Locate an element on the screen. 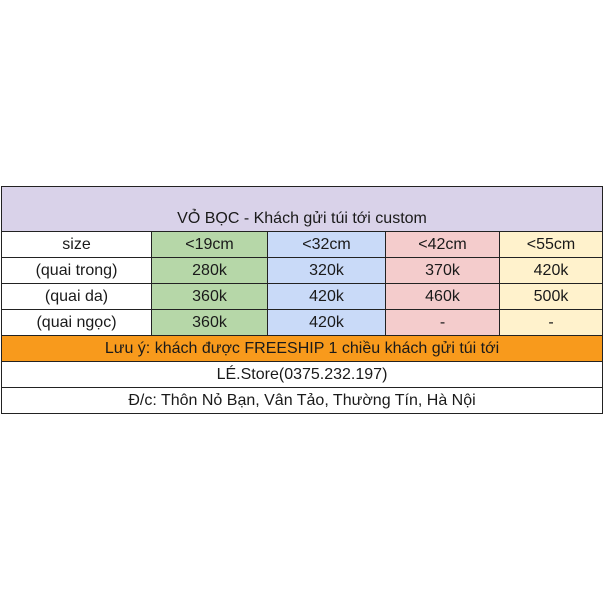 This screenshot has width=604, height=604. table-row: (quai ngọc) 360k 420k - - is located at coordinates (302, 322).